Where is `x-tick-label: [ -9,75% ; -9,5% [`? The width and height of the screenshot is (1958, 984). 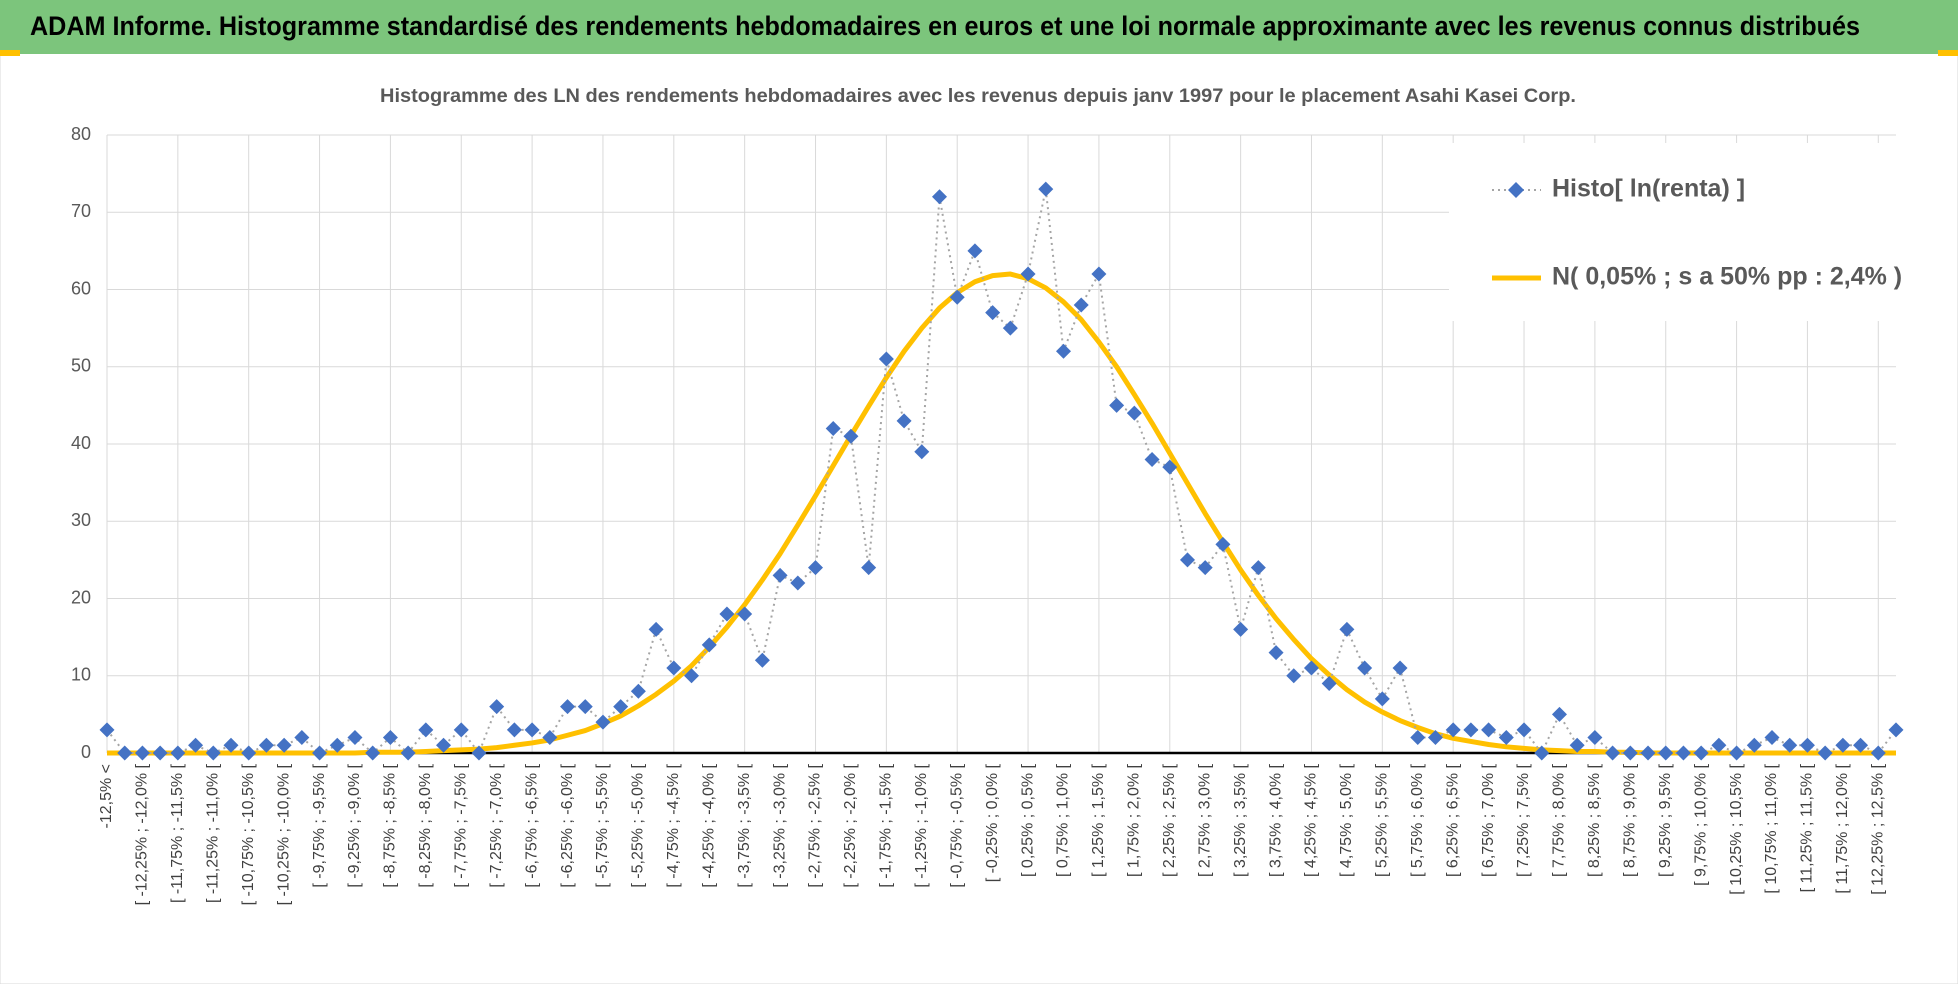 x-tick-label: [ -9,75% ; -9,5% [ is located at coordinates (319, 825).